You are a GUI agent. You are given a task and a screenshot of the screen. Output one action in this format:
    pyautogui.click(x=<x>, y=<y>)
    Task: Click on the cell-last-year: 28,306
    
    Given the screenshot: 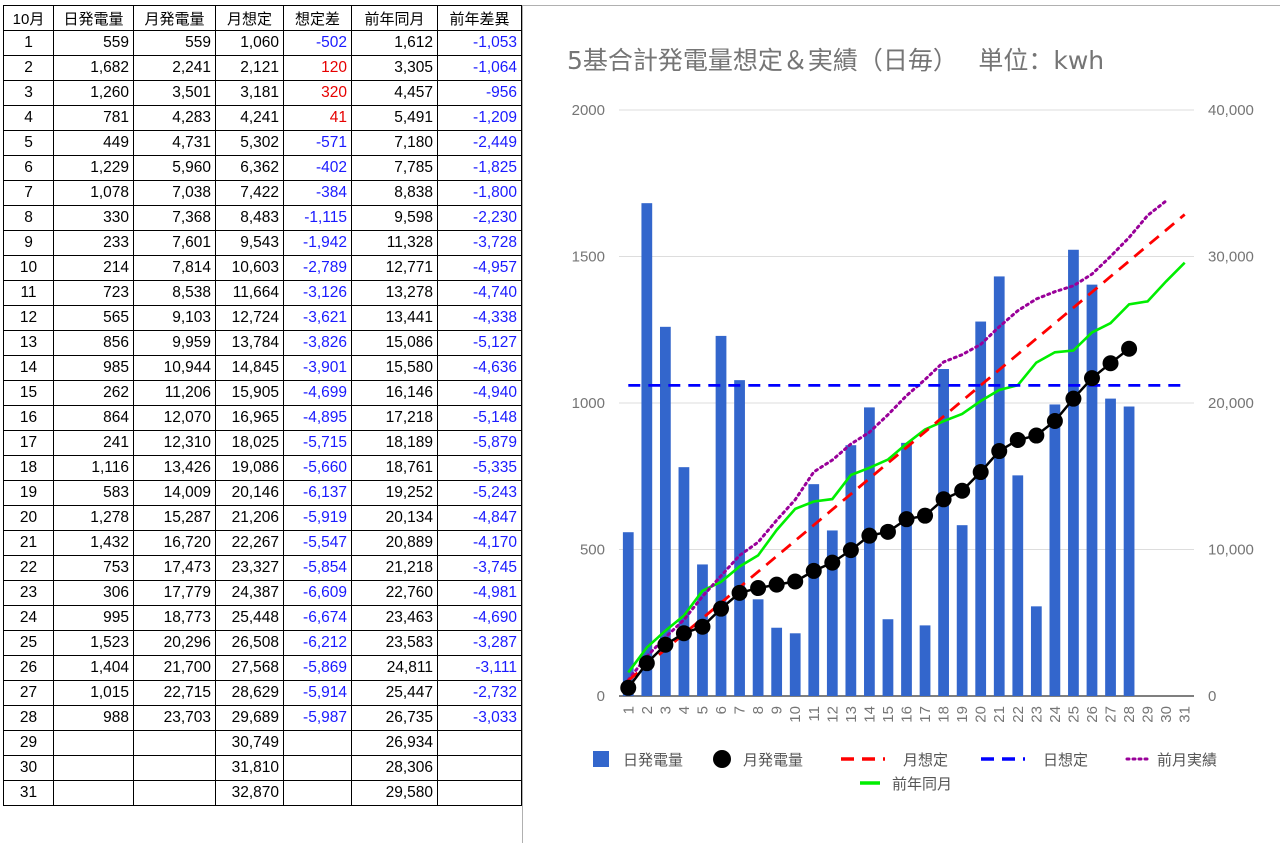 What is the action you would take?
    pyautogui.click(x=394, y=768)
    